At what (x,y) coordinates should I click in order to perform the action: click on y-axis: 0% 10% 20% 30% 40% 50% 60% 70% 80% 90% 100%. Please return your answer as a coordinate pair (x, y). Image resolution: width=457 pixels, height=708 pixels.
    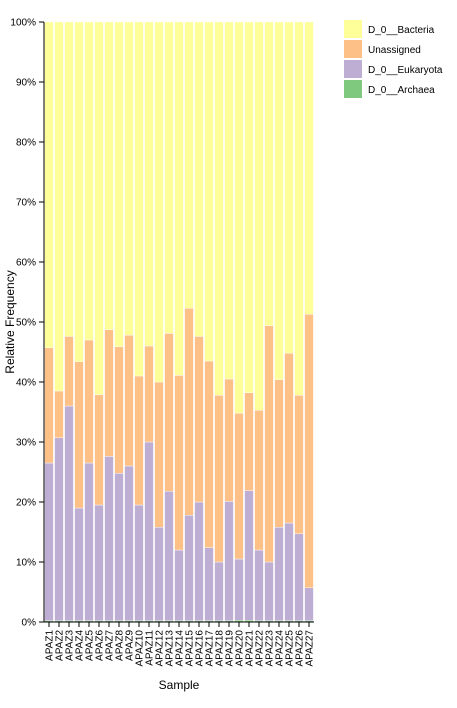
    Looking at the image, I should click on (27, 323).